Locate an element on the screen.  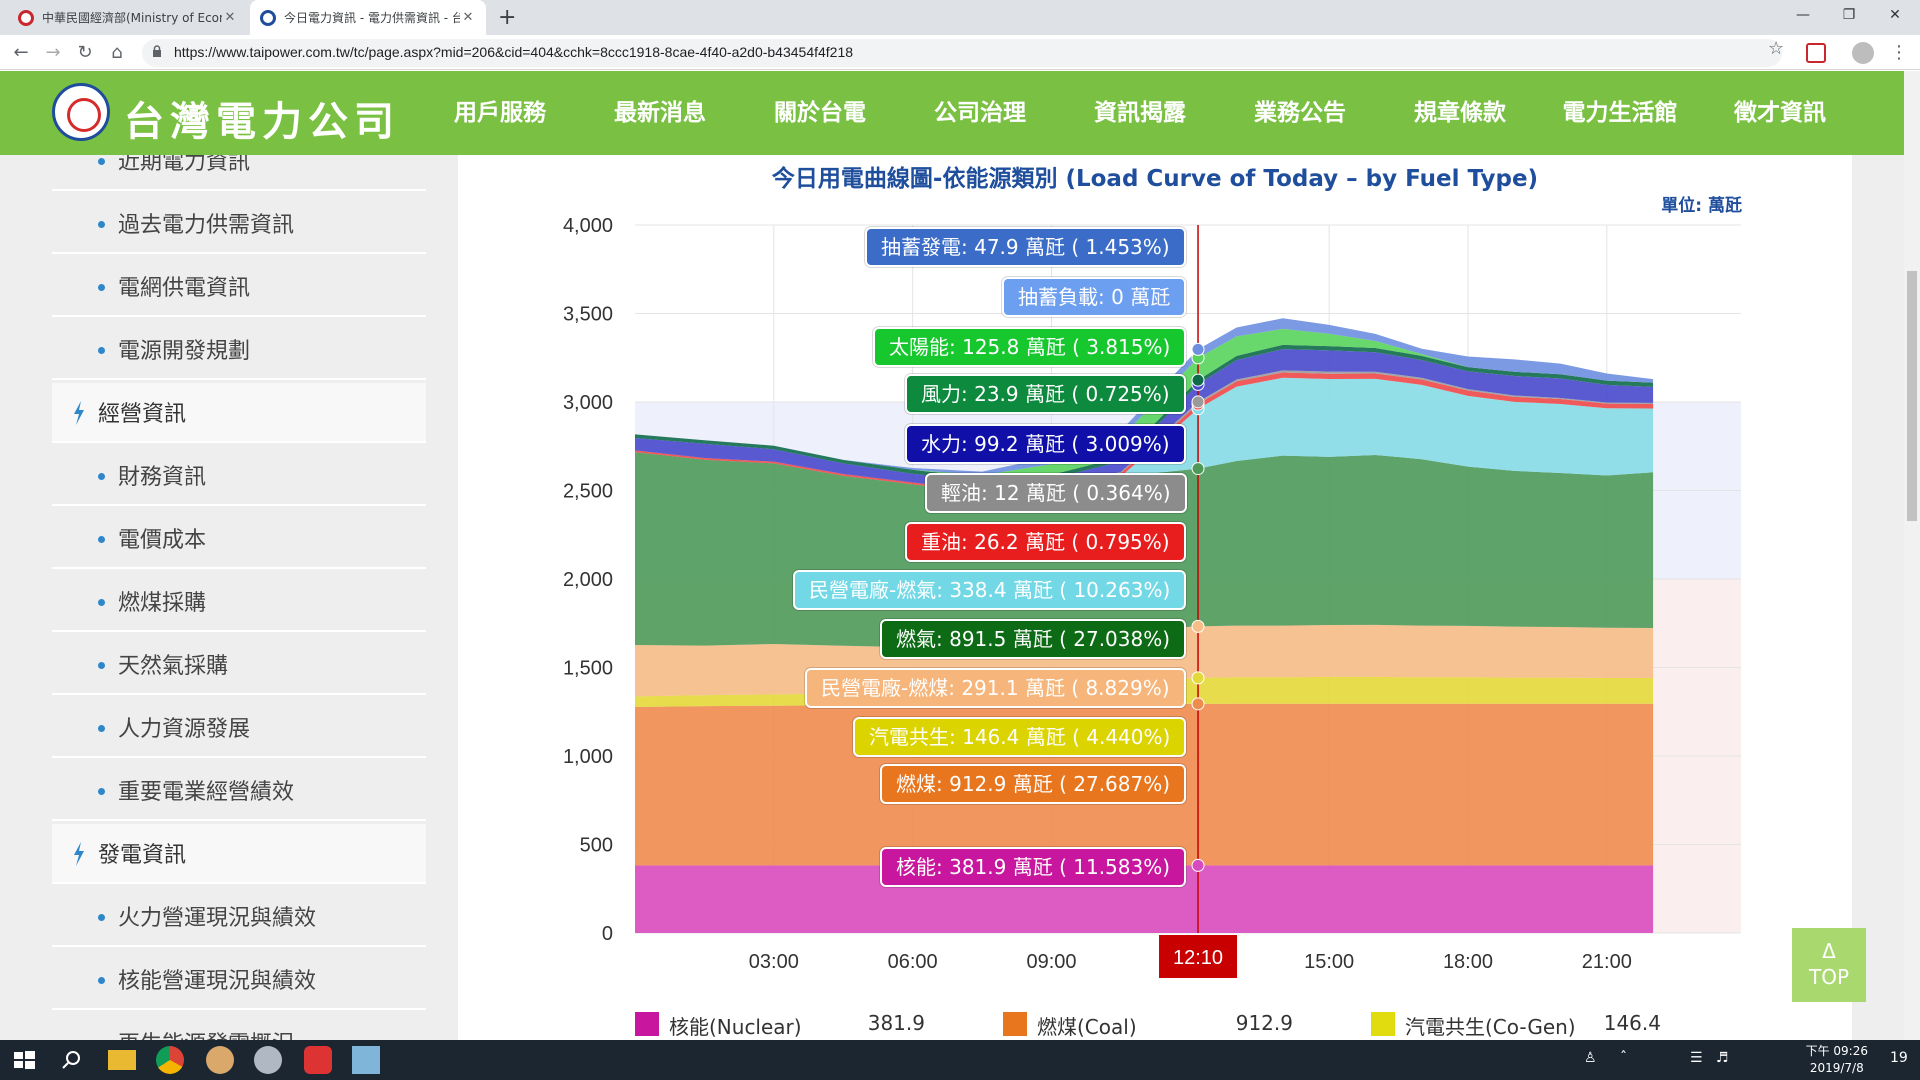
close-window-icon: ✕ is located at coordinates (1895, 15).